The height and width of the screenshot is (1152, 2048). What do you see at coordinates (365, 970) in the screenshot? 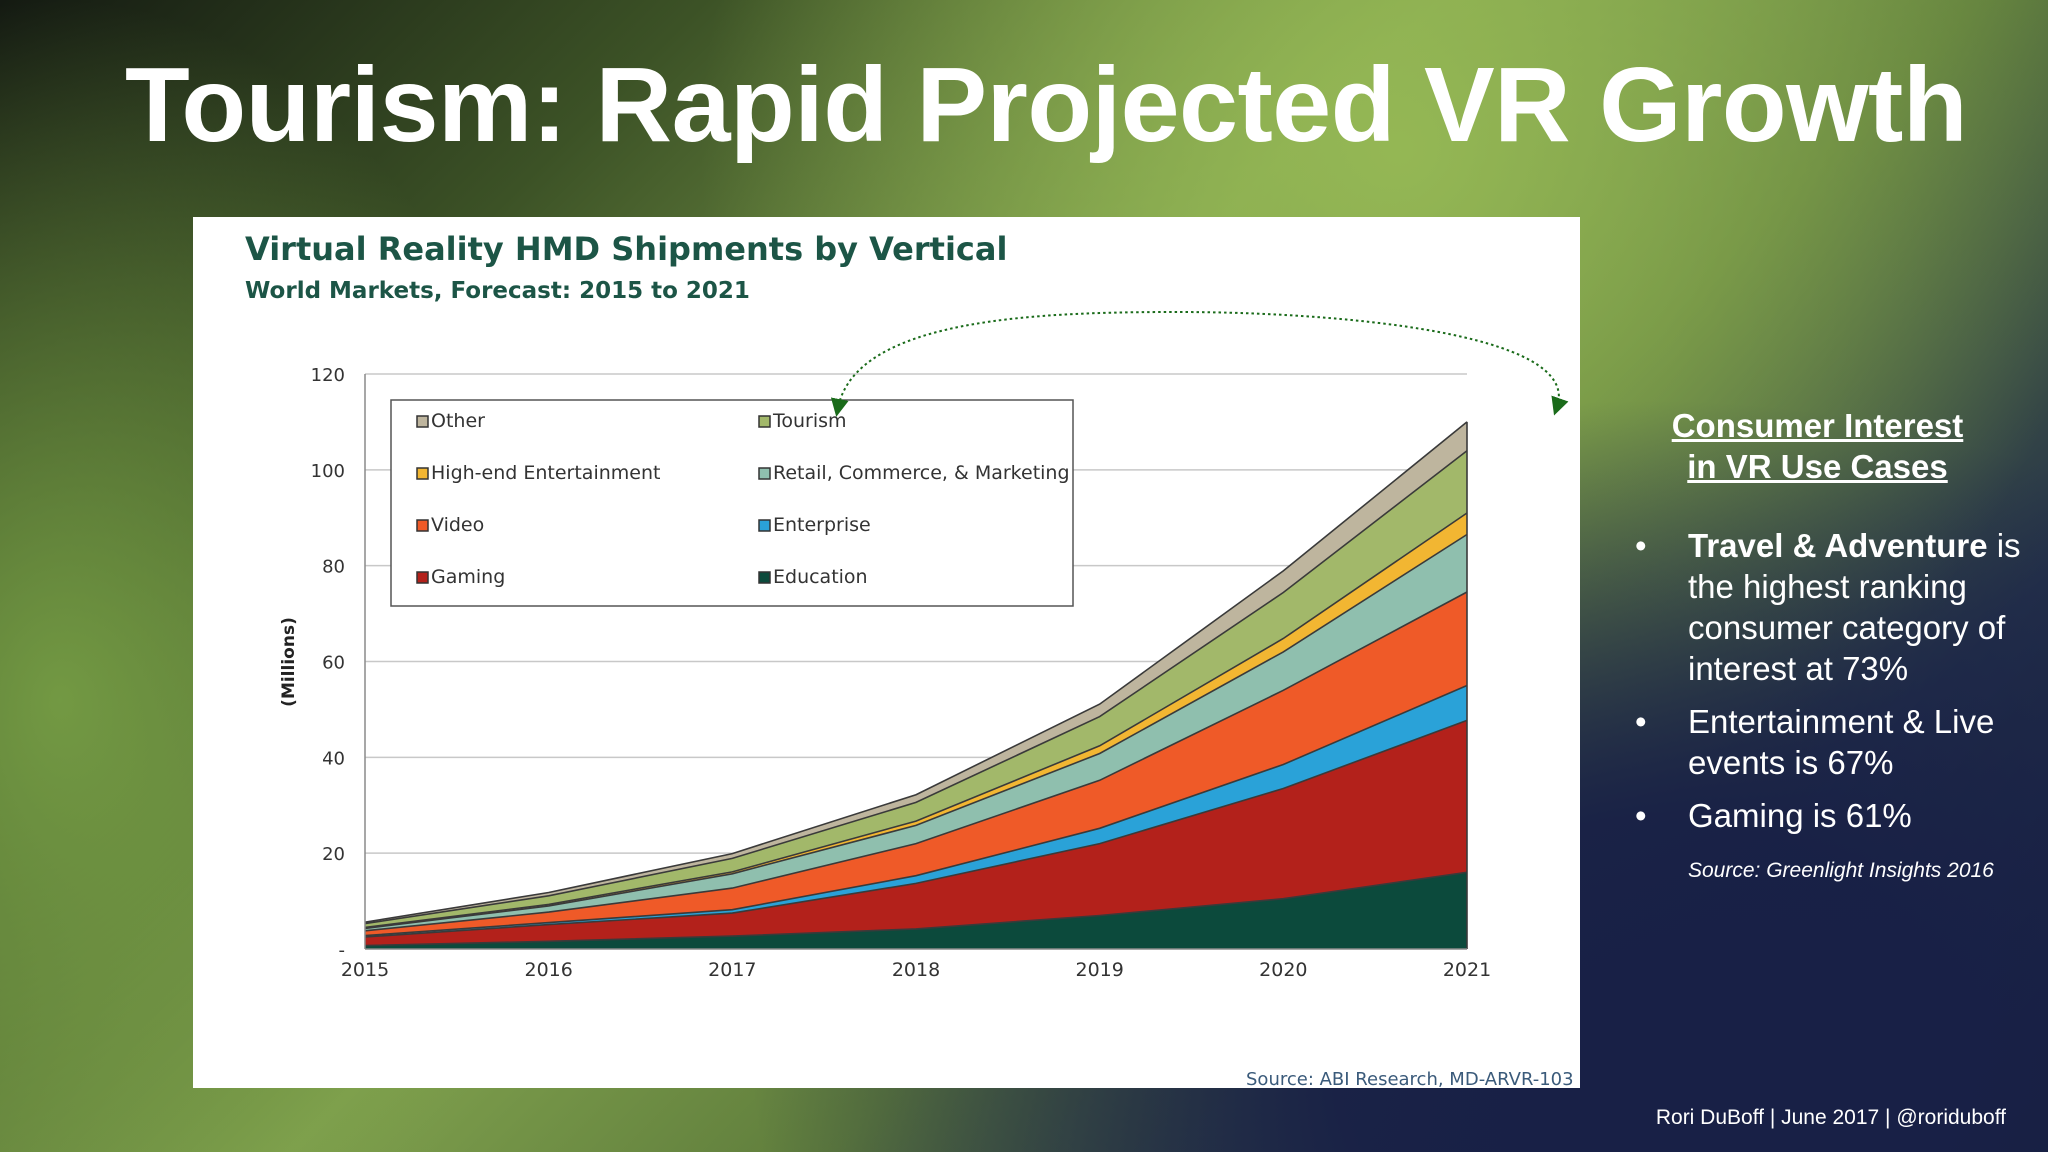
I see `x-tick-label: 2015` at bounding box center [365, 970].